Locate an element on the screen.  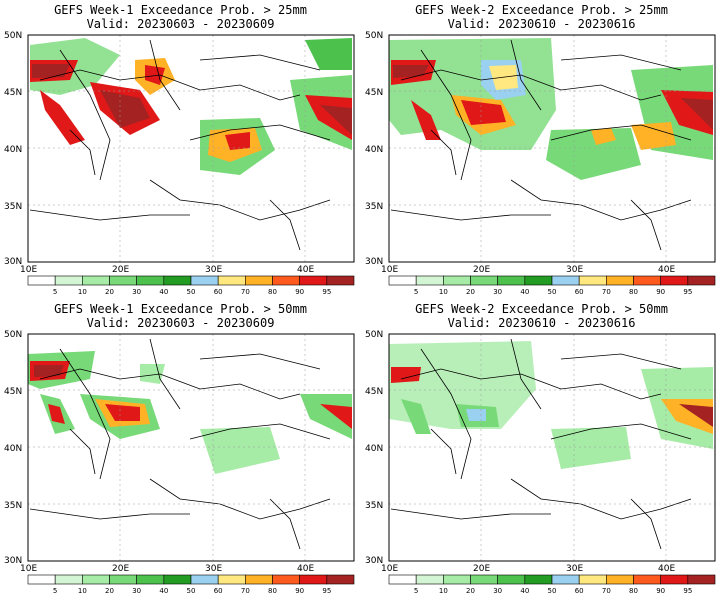
colorbar: 5 10 20 30 40 50 60 70 80 90 95 is located at coordinates (552, 285).